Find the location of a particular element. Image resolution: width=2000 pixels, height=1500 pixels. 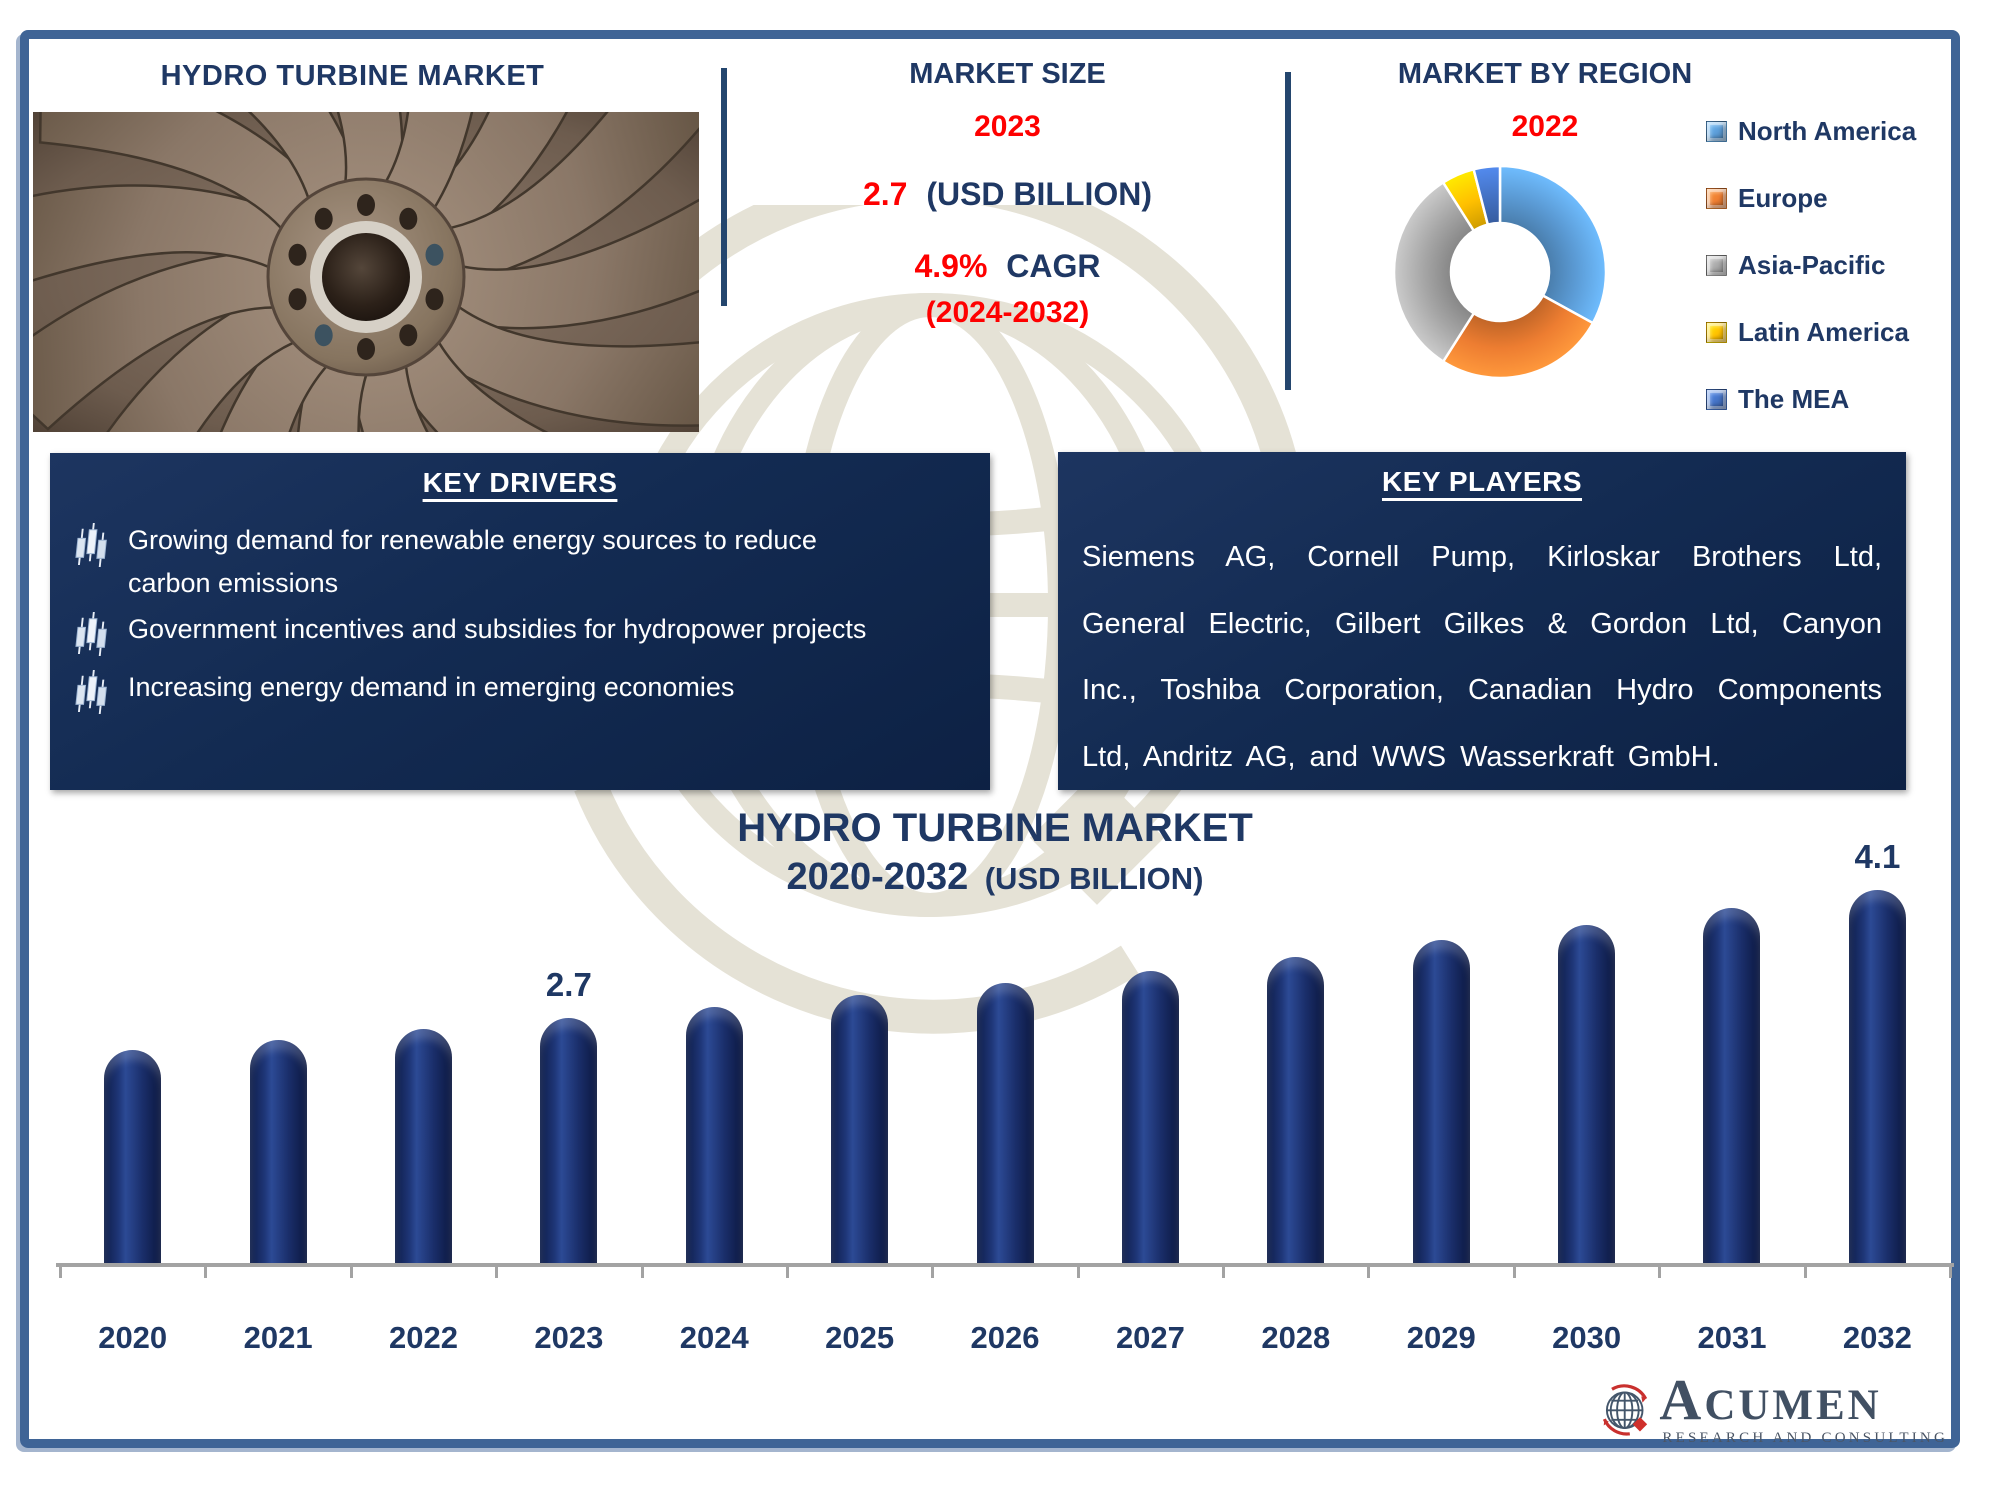

bar-chart-subtitle: 2020-2032 (USD BILLION) is located at coordinates (995, 877).